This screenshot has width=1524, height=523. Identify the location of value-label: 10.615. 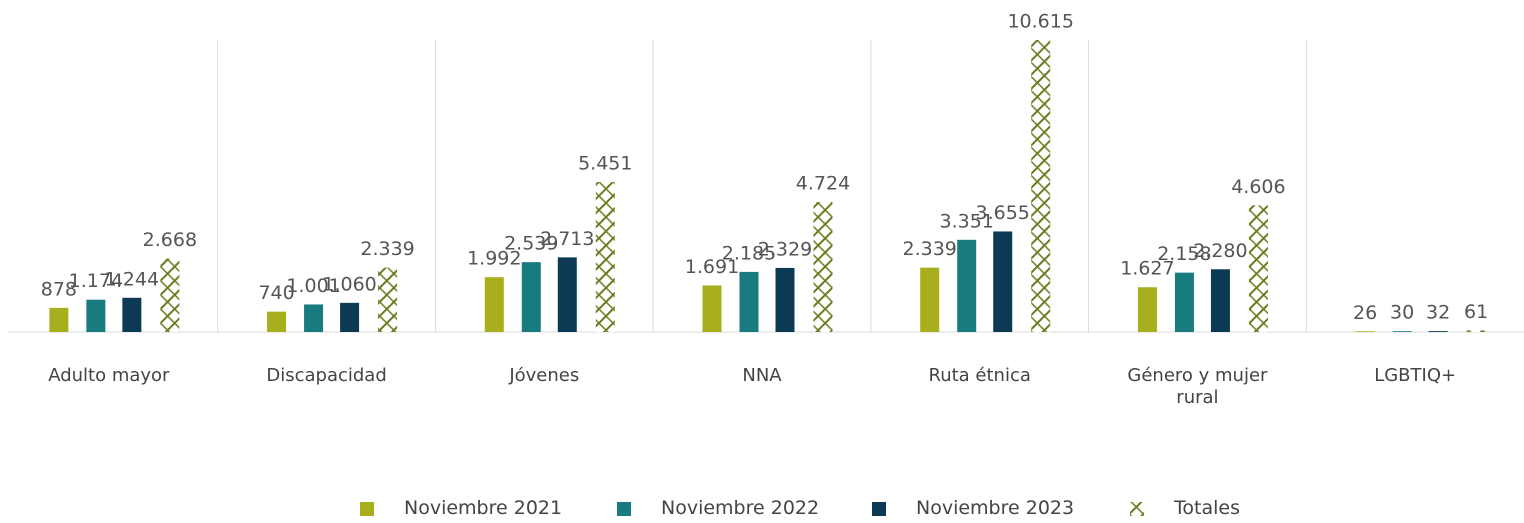
(1040, 22).